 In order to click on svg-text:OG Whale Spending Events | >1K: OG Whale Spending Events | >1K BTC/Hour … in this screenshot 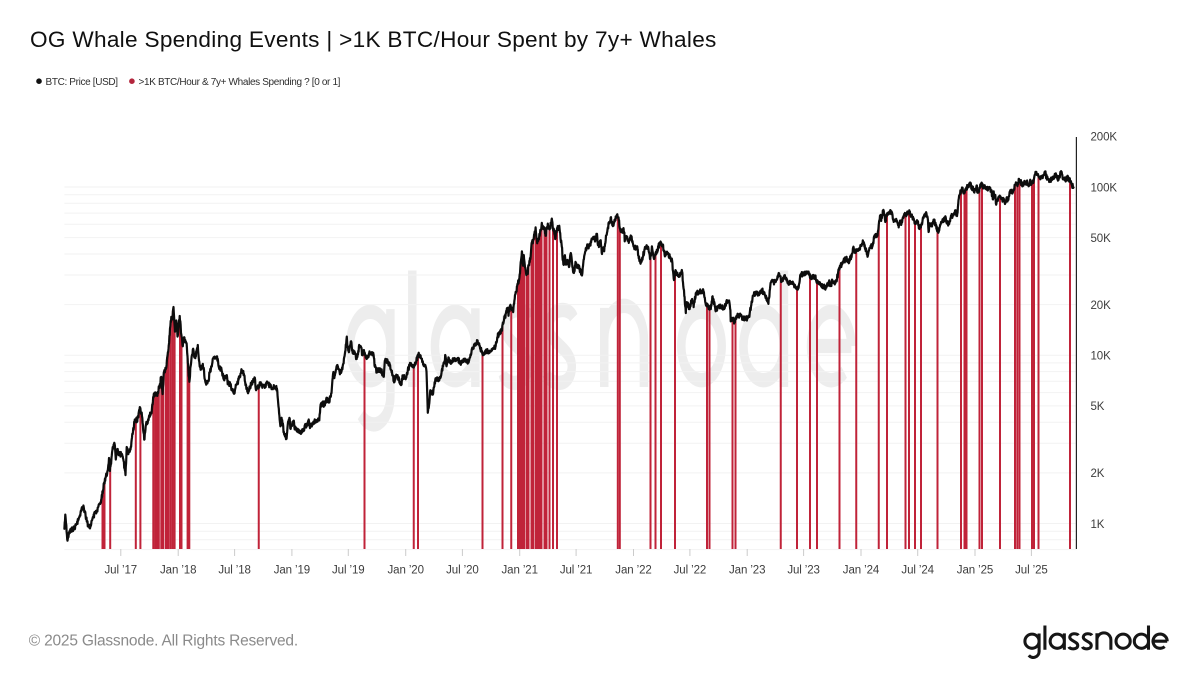, I will do `click(373, 39)`.